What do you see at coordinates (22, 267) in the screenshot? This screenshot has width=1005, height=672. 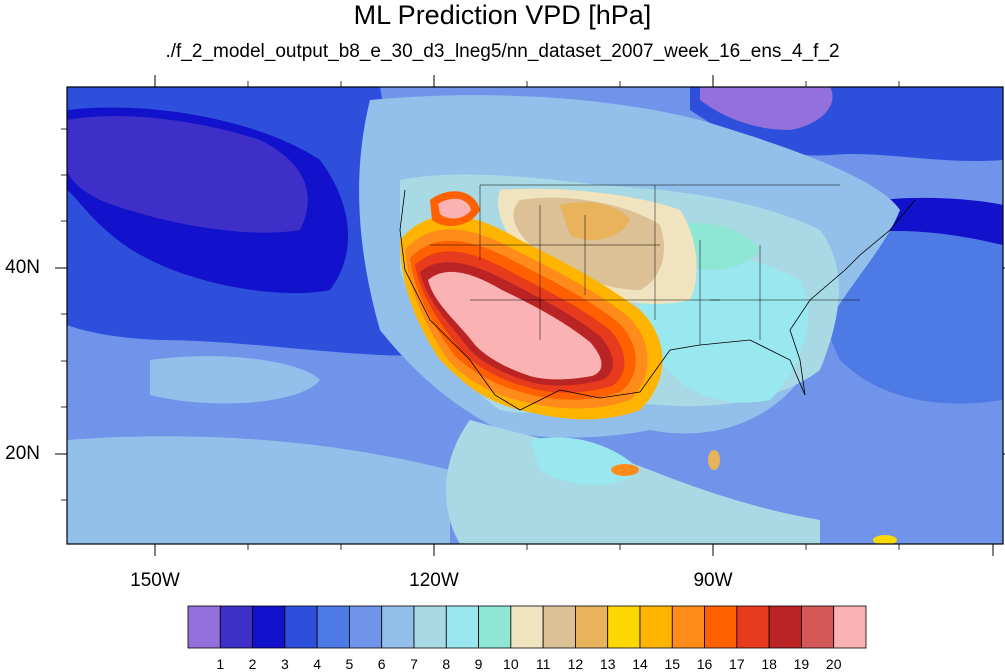 I see `lat-label-40n: 40N` at bounding box center [22, 267].